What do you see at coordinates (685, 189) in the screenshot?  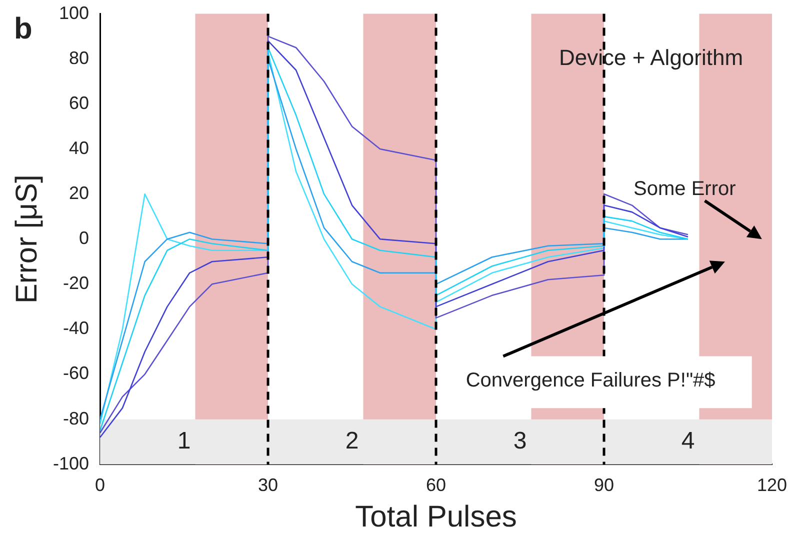 I see `annotation: Some Error` at bounding box center [685, 189].